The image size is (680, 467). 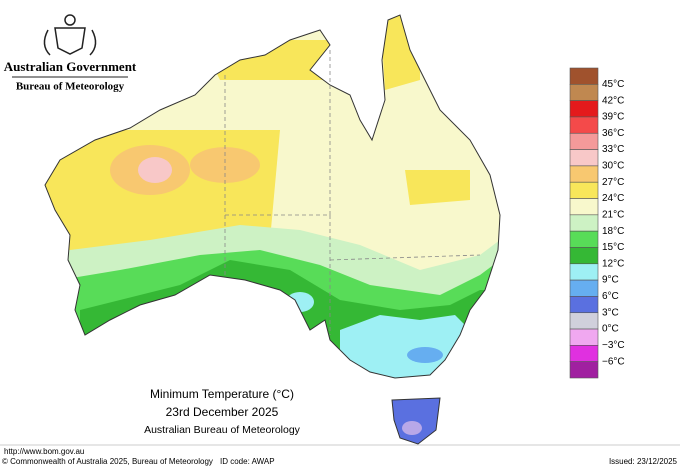 What do you see at coordinates (70, 35) in the screenshot?
I see `crest` at bounding box center [70, 35].